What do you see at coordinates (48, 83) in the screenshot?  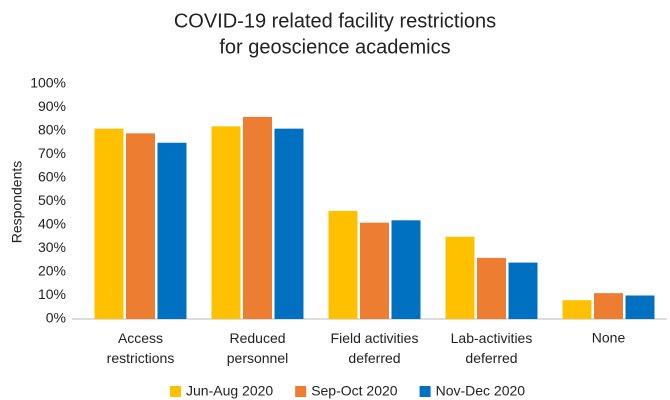 I see `y-tick-label: 100%` at bounding box center [48, 83].